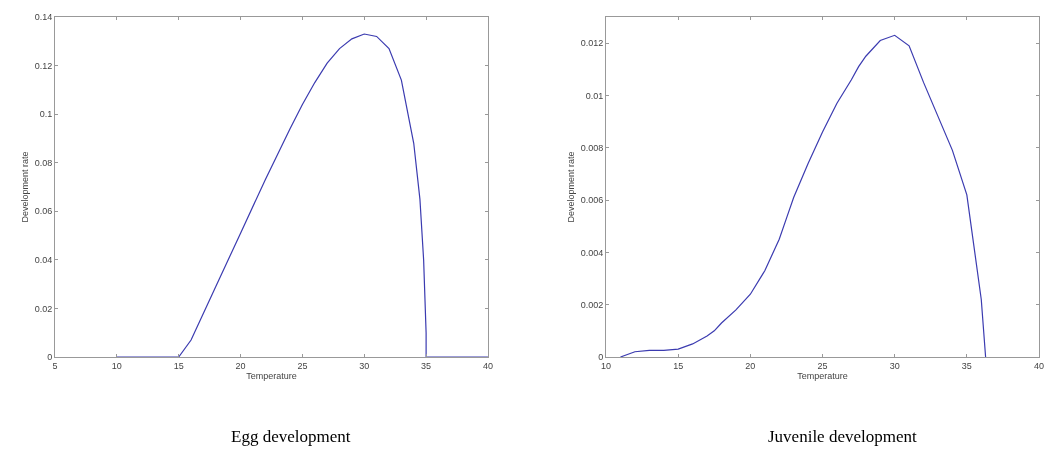  What do you see at coordinates (43, 211) in the screenshot?
I see `y-tick-label: 0.06` at bounding box center [43, 211].